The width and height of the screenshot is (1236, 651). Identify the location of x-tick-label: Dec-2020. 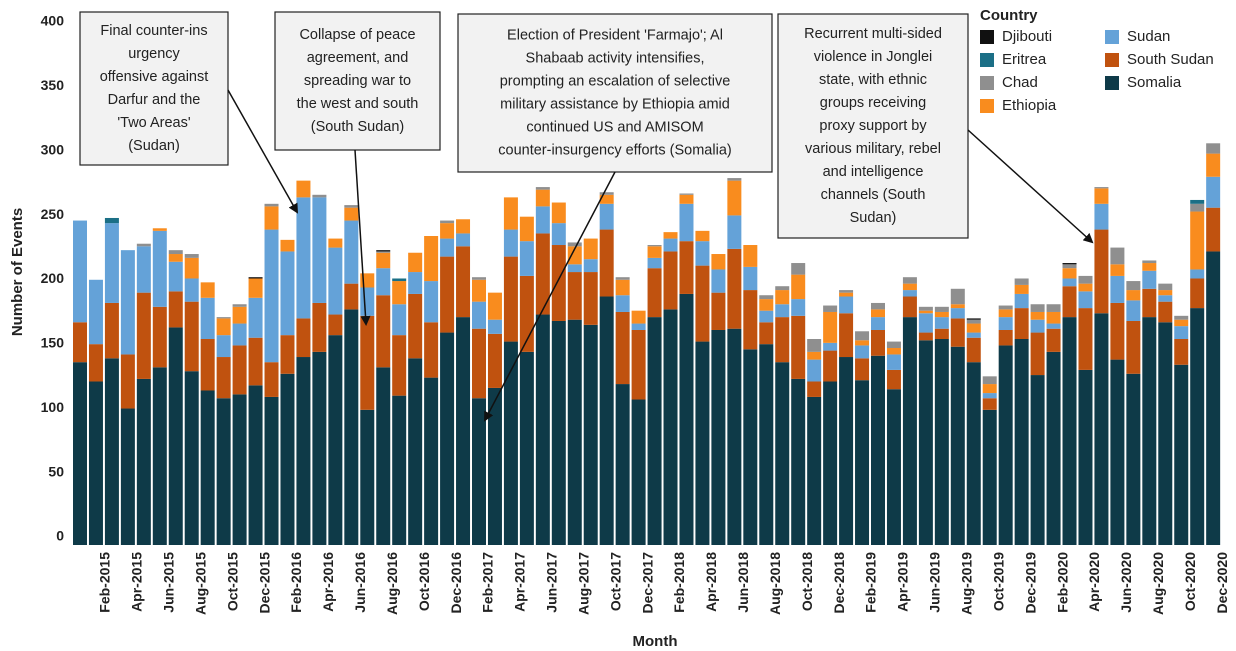
(1222, 583).